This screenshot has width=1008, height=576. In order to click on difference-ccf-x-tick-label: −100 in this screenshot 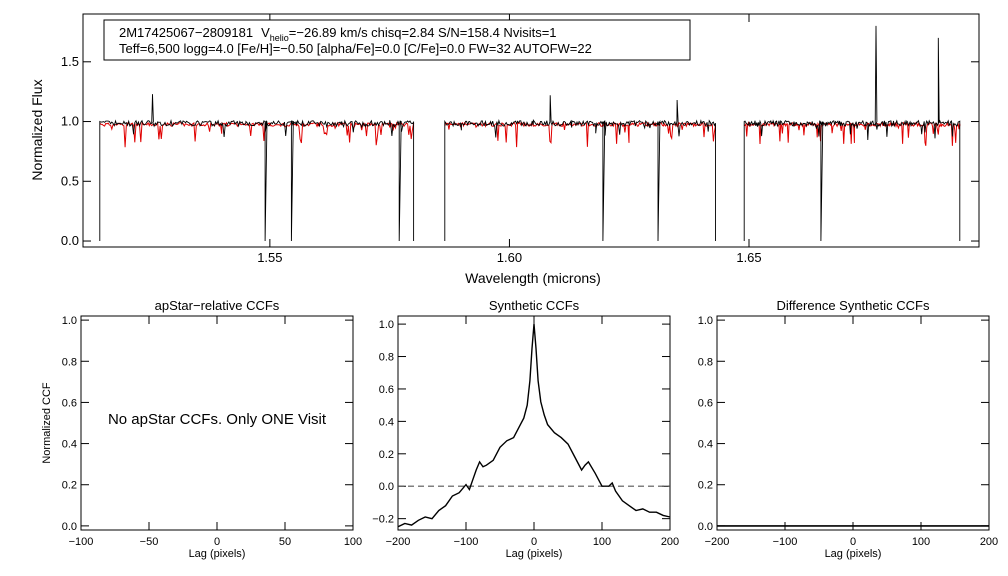, I will do `click(785, 542)`.